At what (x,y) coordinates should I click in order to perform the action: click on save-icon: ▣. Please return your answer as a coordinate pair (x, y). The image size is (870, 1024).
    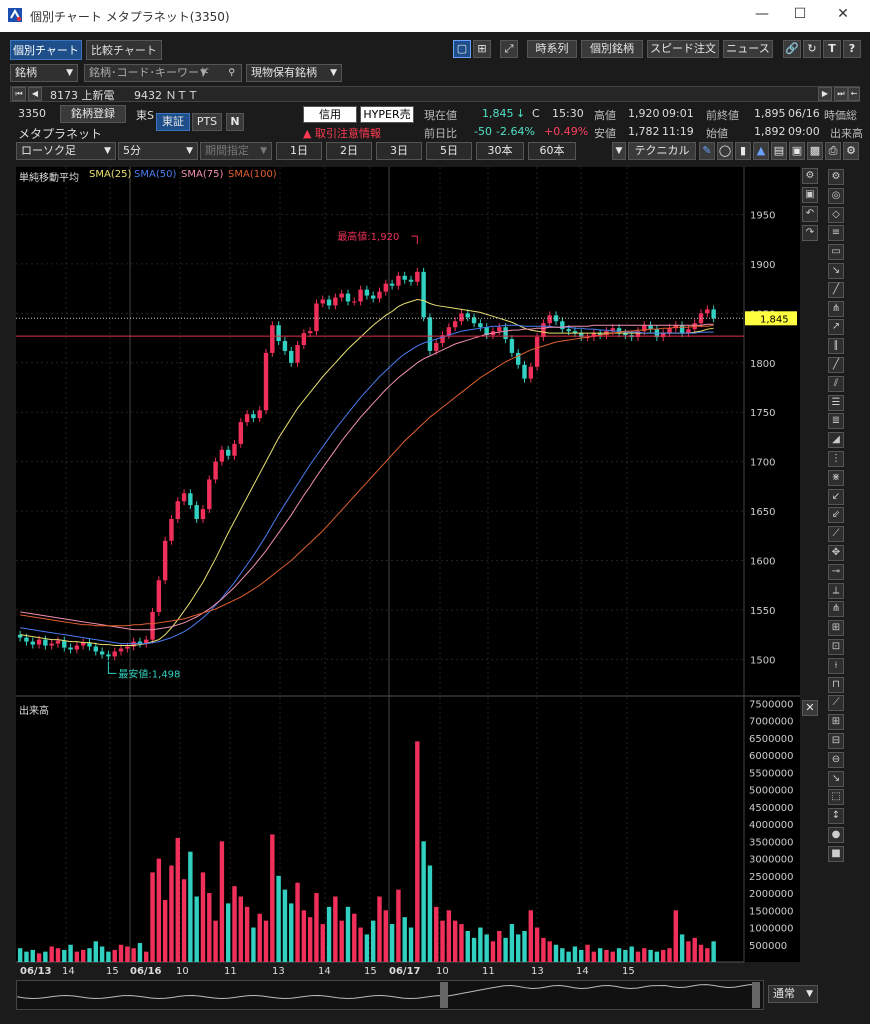
    Looking at the image, I should click on (797, 151).